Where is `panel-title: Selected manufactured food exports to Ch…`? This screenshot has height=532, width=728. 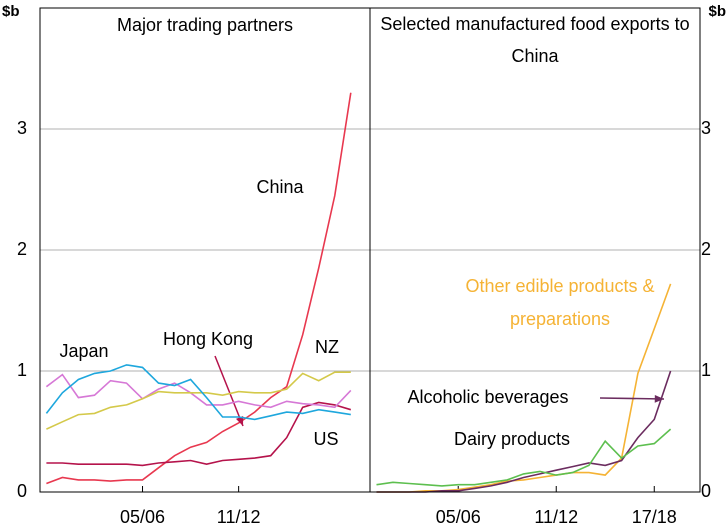
panel-title: Selected manufactured food exports to Ch… is located at coordinates (535, 40).